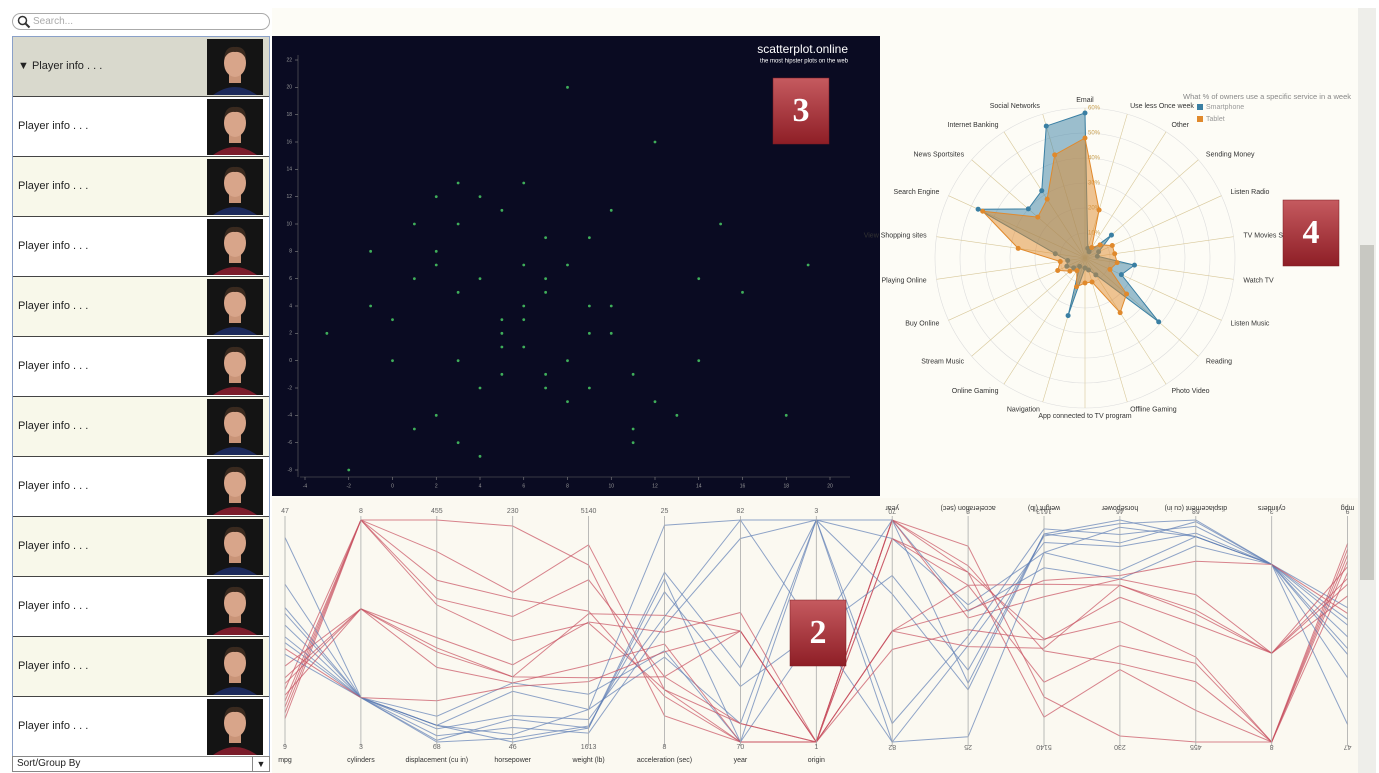 The width and height of the screenshot is (1379, 773). What do you see at coordinates (289, 115) in the screenshot?
I see `y-tick-label: 18` at bounding box center [289, 115].